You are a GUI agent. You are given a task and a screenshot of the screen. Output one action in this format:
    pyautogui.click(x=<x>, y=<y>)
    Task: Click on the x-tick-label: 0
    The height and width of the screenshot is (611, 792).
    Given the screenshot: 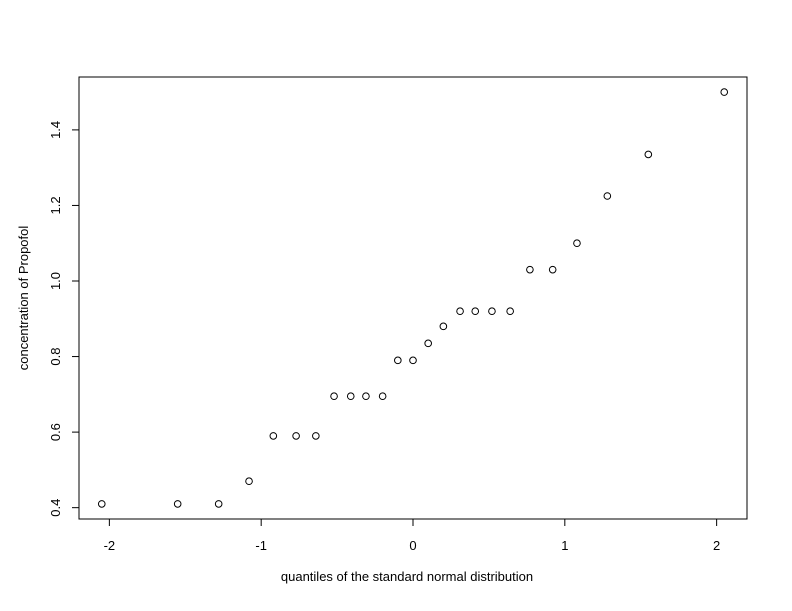 What is the action you would take?
    pyautogui.click(x=412, y=545)
    